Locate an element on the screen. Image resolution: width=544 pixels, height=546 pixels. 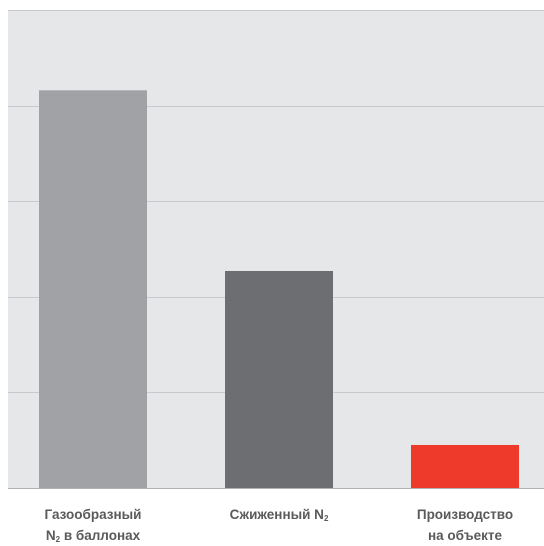
category-label-line: на объекте is located at coordinates (464, 535).